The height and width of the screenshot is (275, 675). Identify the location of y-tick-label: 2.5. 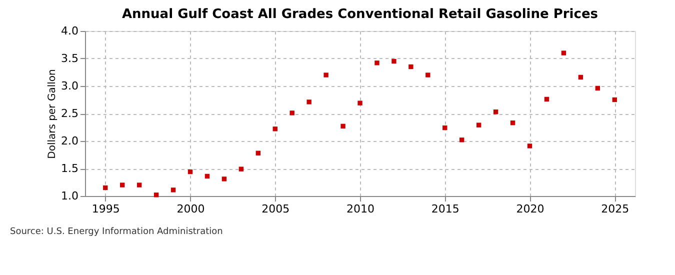
(69, 113).